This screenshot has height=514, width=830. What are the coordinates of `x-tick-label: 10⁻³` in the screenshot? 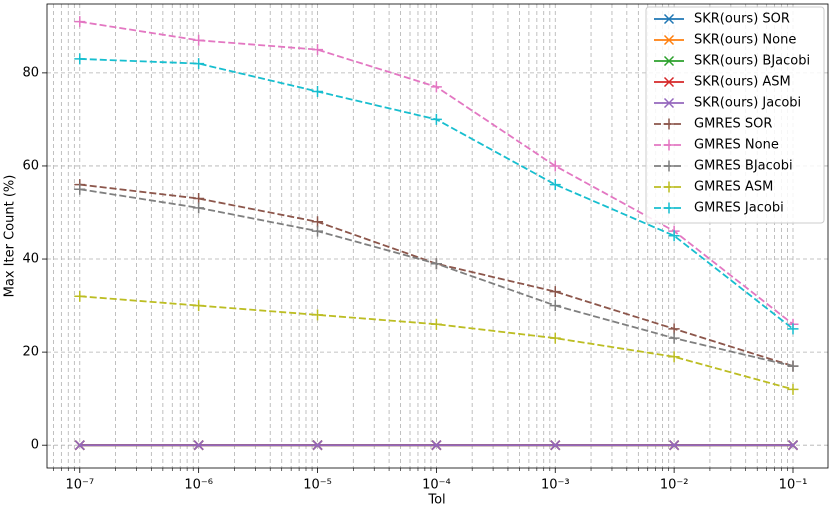 It's located at (555, 485).